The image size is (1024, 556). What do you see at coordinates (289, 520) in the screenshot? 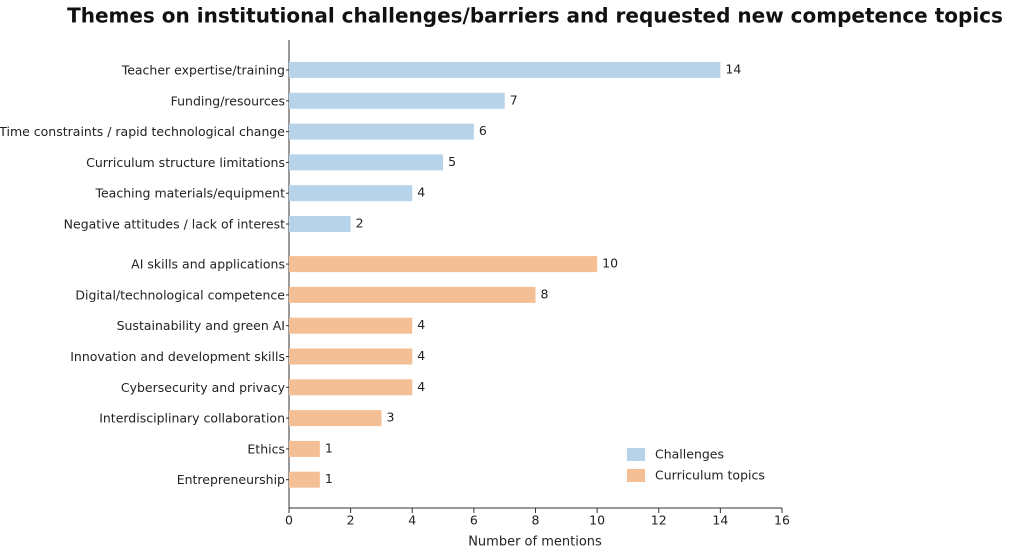
I see `x-tick-label: 0` at bounding box center [289, 520].